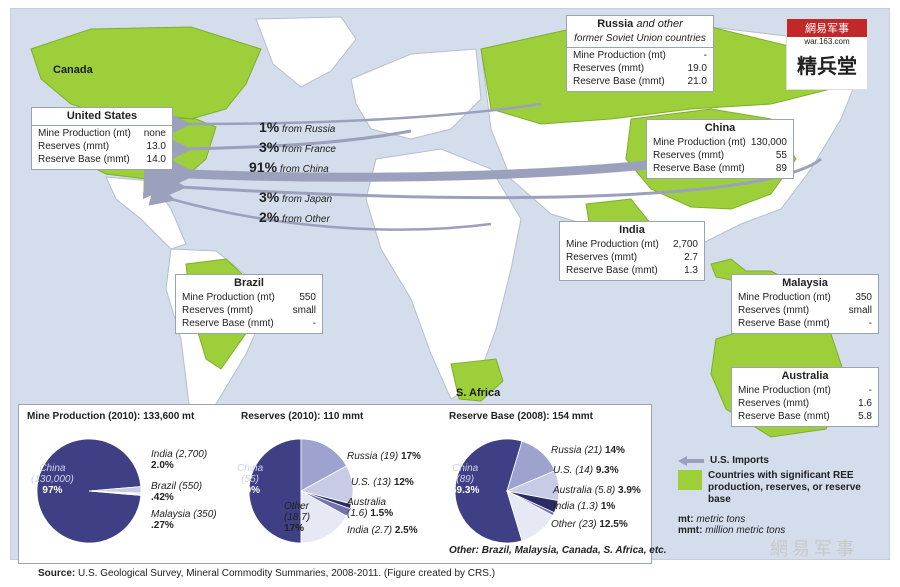 This screenshot has width=900, height=587. I want to click on import-arrow-russia, so click(353, 119).